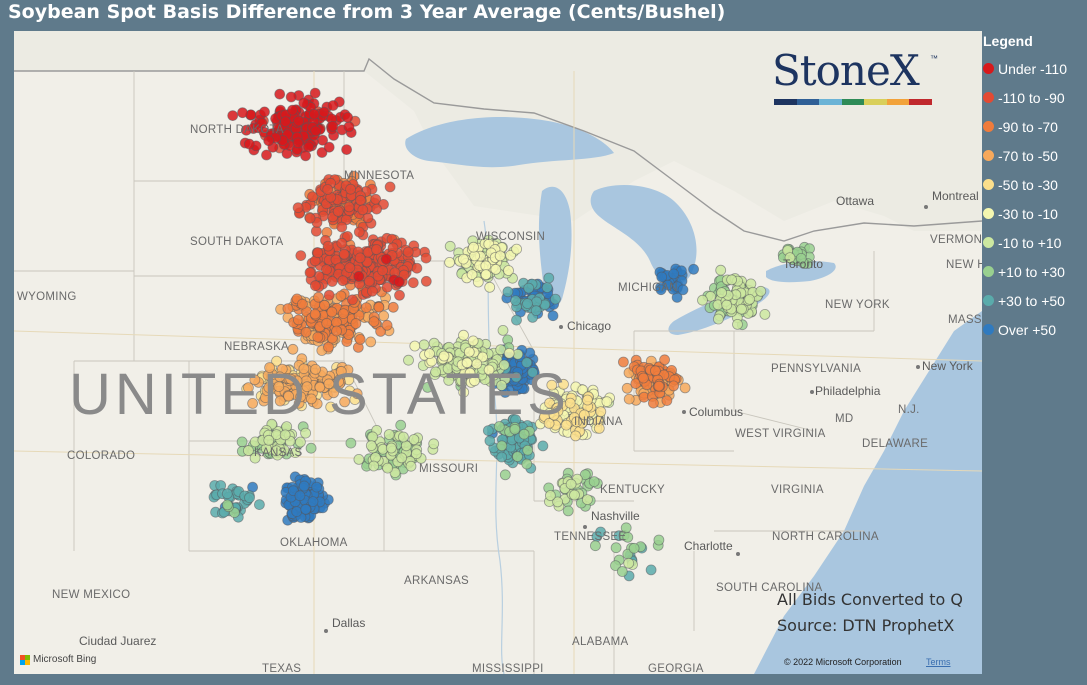  I want to click on legend-item: +30 to +50, so click(1035, 300).